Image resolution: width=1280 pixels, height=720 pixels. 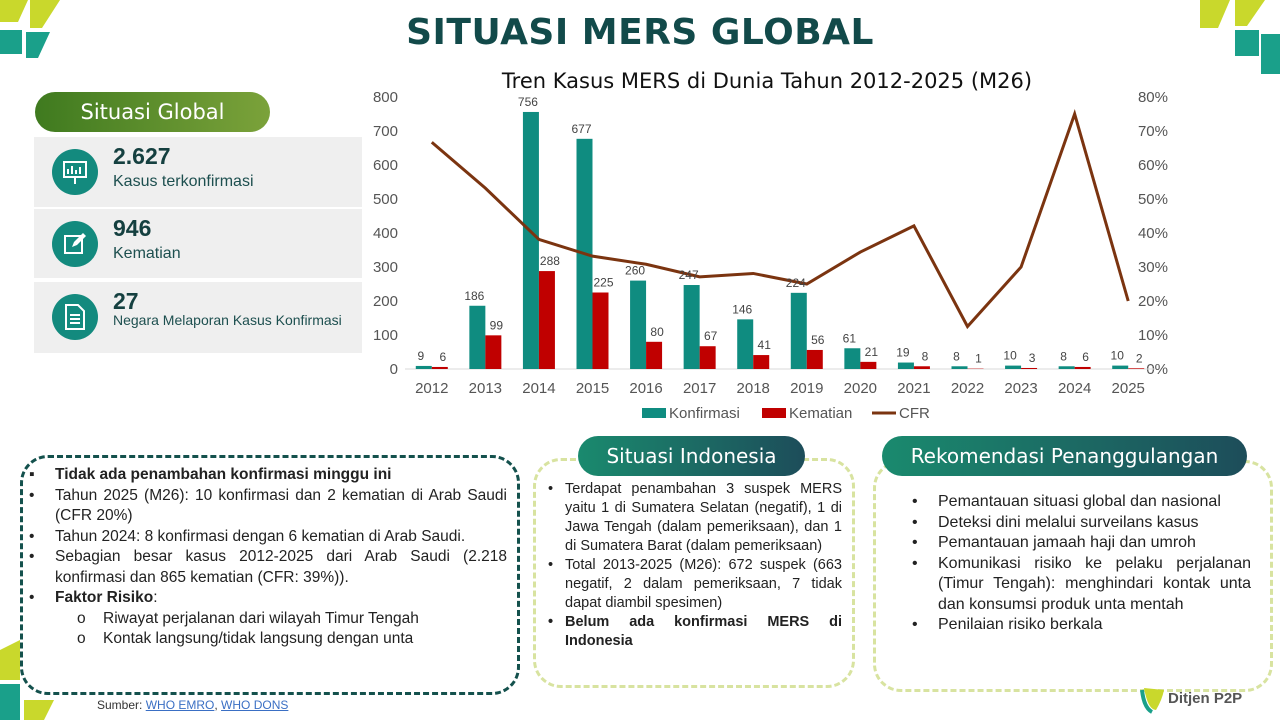 What do you see at coordinates (180, 705) in the screenshot?
I see `source-link-who-emro: WHO EMRO` at bounding box center [180, 705].